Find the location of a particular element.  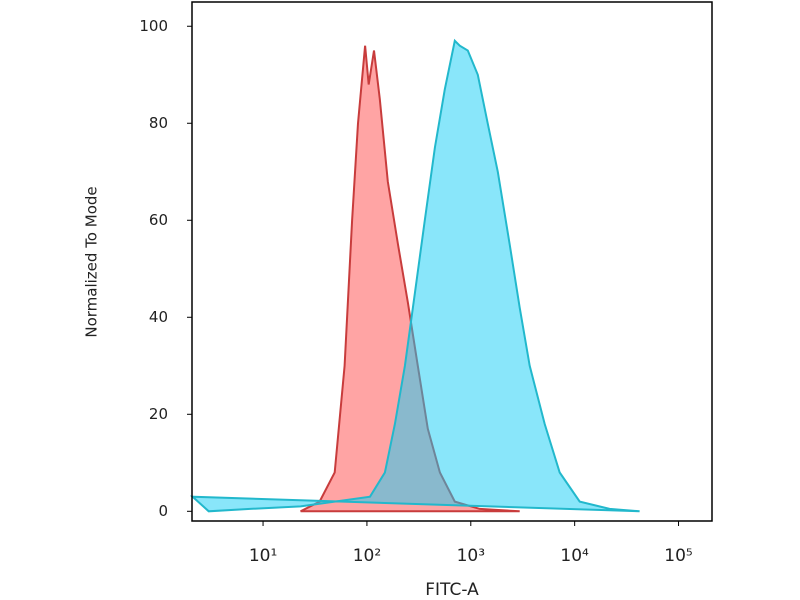

y-tick-label: 0 is located at coordinates (163, 511).